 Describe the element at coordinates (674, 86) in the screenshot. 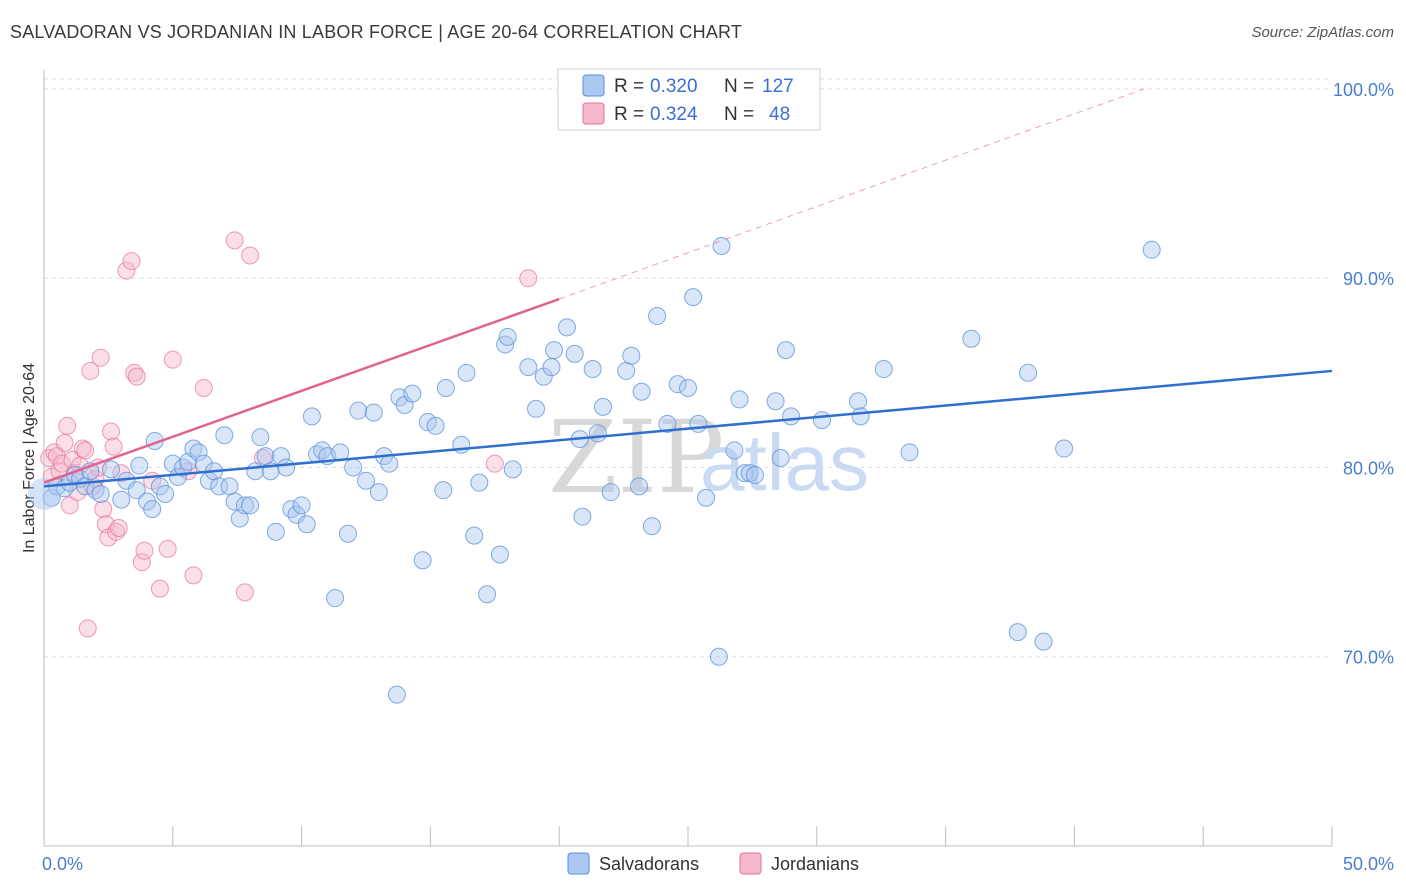

I see `legend-r-value-1: 0.320` at that location.